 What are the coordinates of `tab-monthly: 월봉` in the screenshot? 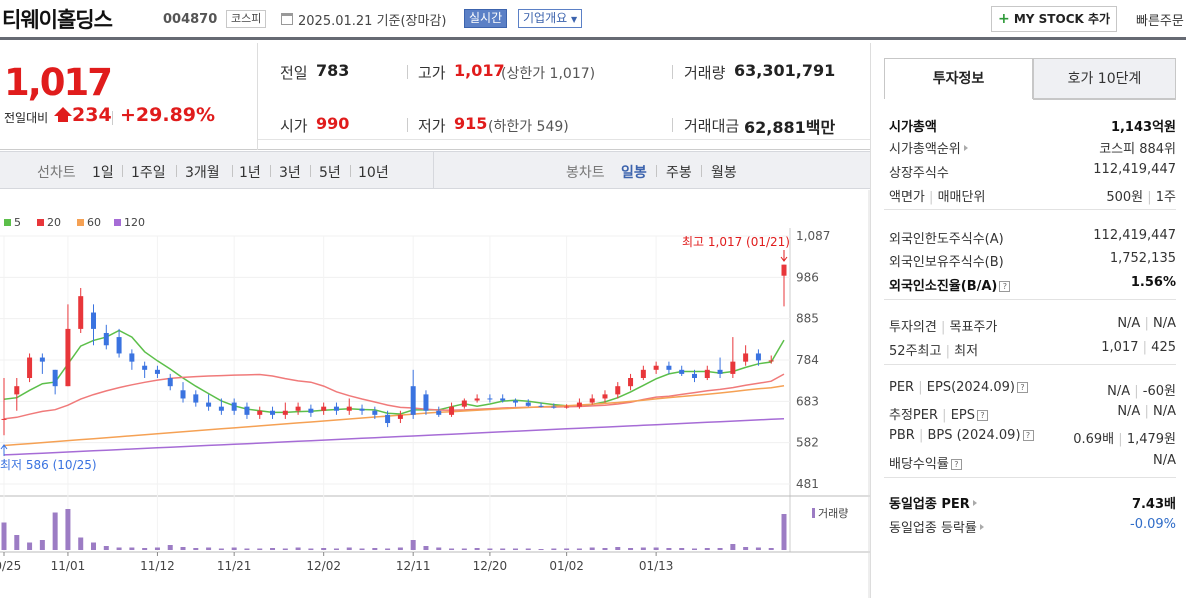 It's located at (724, 173).